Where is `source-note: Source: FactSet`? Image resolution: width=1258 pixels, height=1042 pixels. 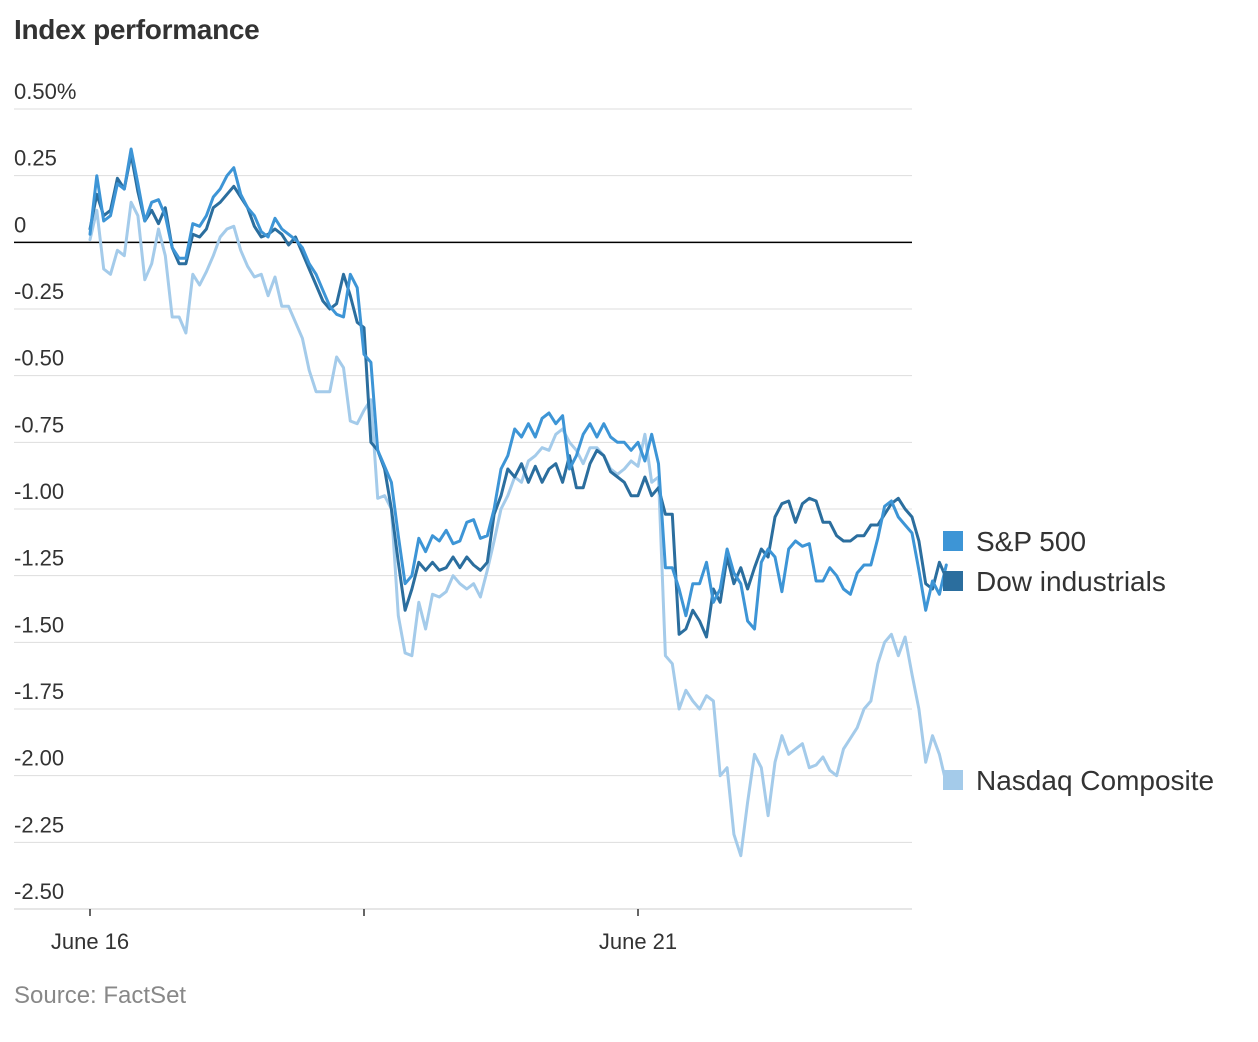 source-note: Source: FactSet is located at coordinates (100, 995).